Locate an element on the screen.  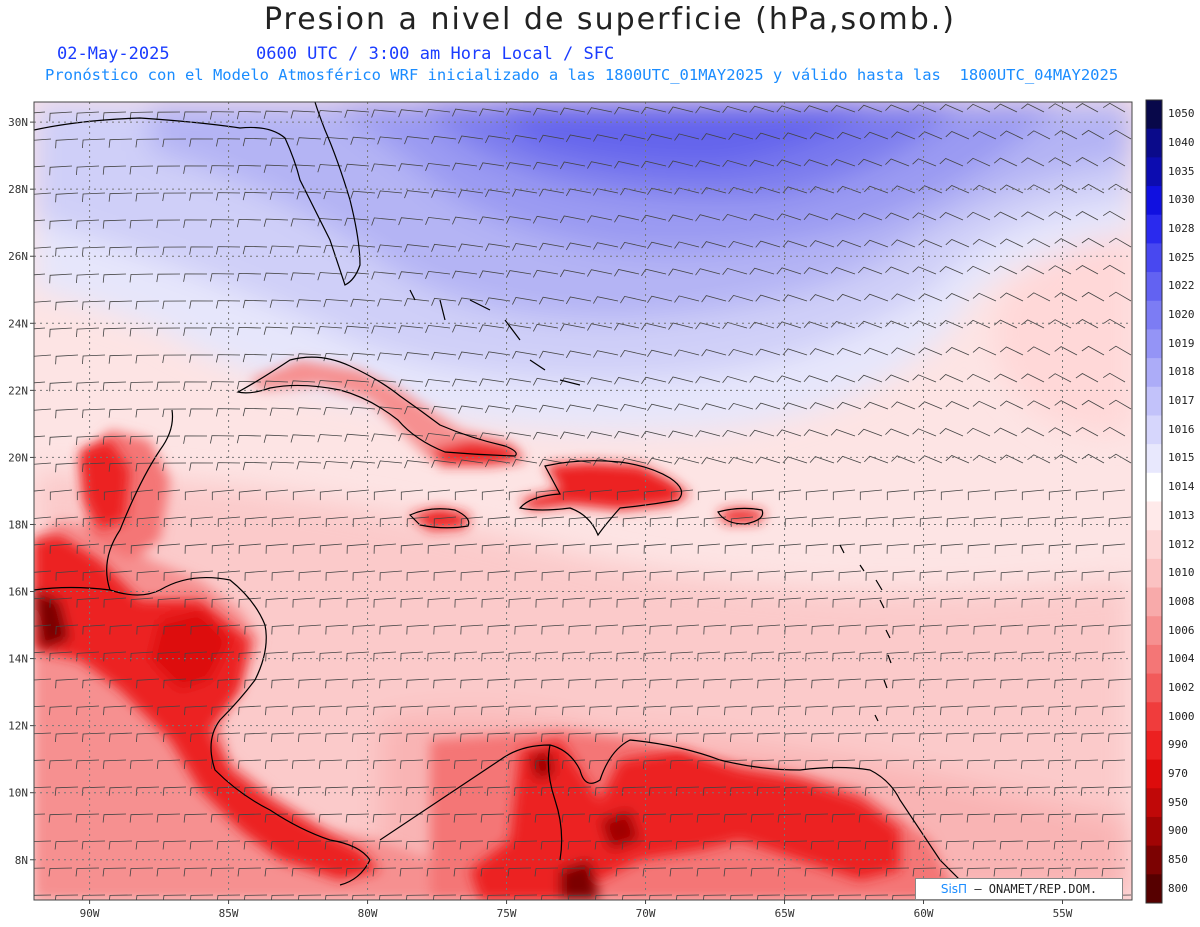
colorbar-label: 1008 is located at coordinates (1181, 601).